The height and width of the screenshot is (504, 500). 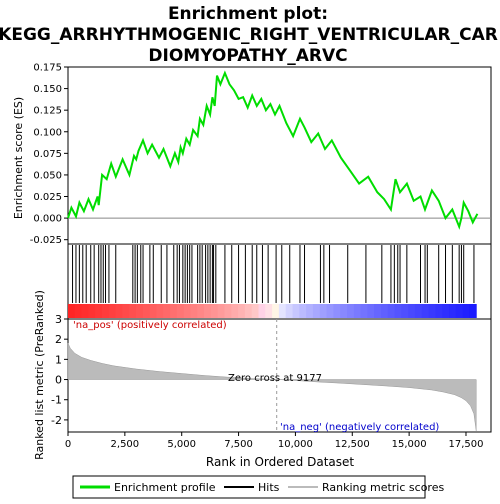 What do you see at coordinates (248, 14) in the screenshot?
I see `chart-title-line-1: Enrichment plot:` at bounding box center [248, 14].